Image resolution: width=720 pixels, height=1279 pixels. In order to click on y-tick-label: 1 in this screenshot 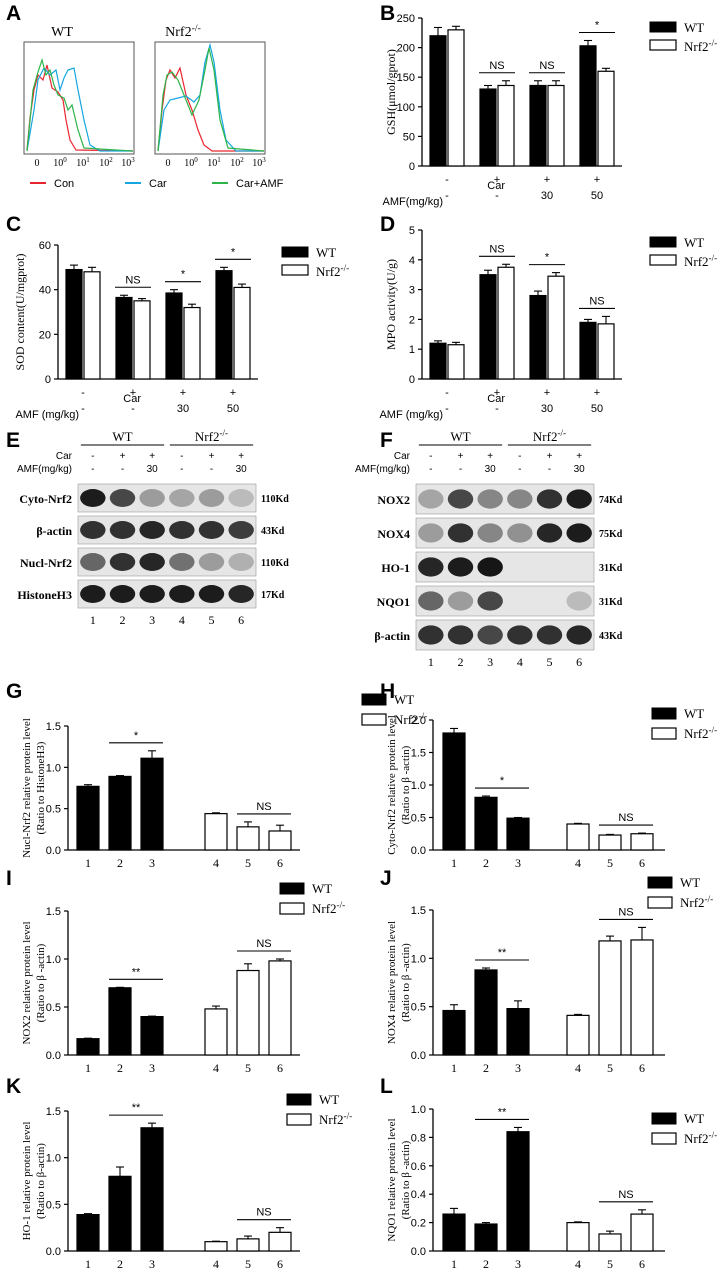, I will do `click(412, 350)`.